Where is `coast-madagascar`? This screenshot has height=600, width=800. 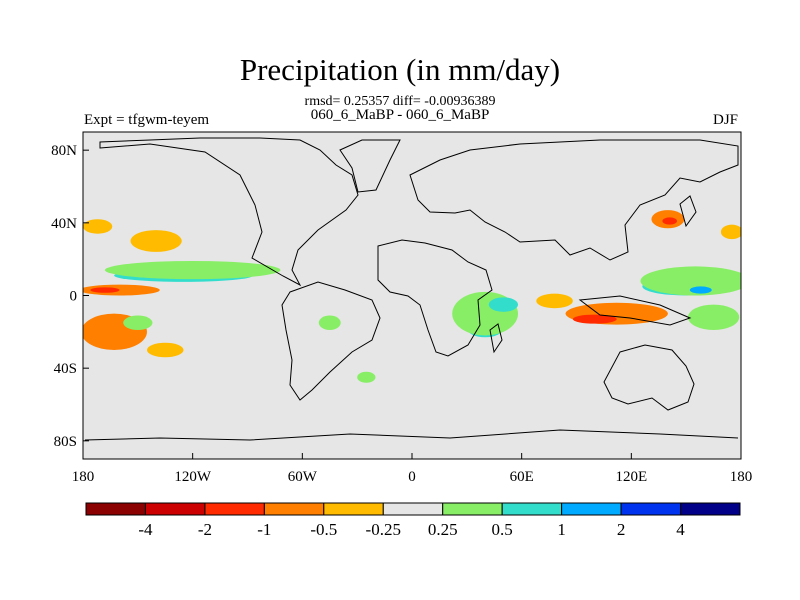 coast-madagascar is located at coordinates (496, 338).